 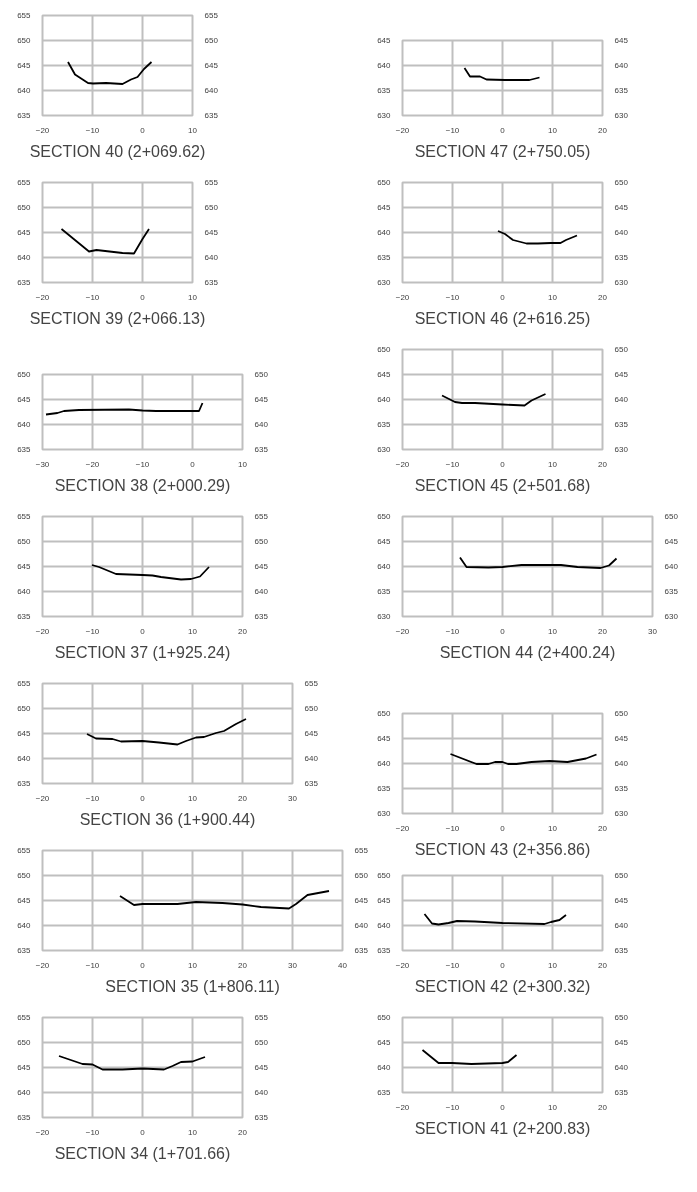 What do you see at coordinates (142, 485) in the screenshot?
I see `text: SECTION 38 (2+000.29)` at bounding box center [142, 485].